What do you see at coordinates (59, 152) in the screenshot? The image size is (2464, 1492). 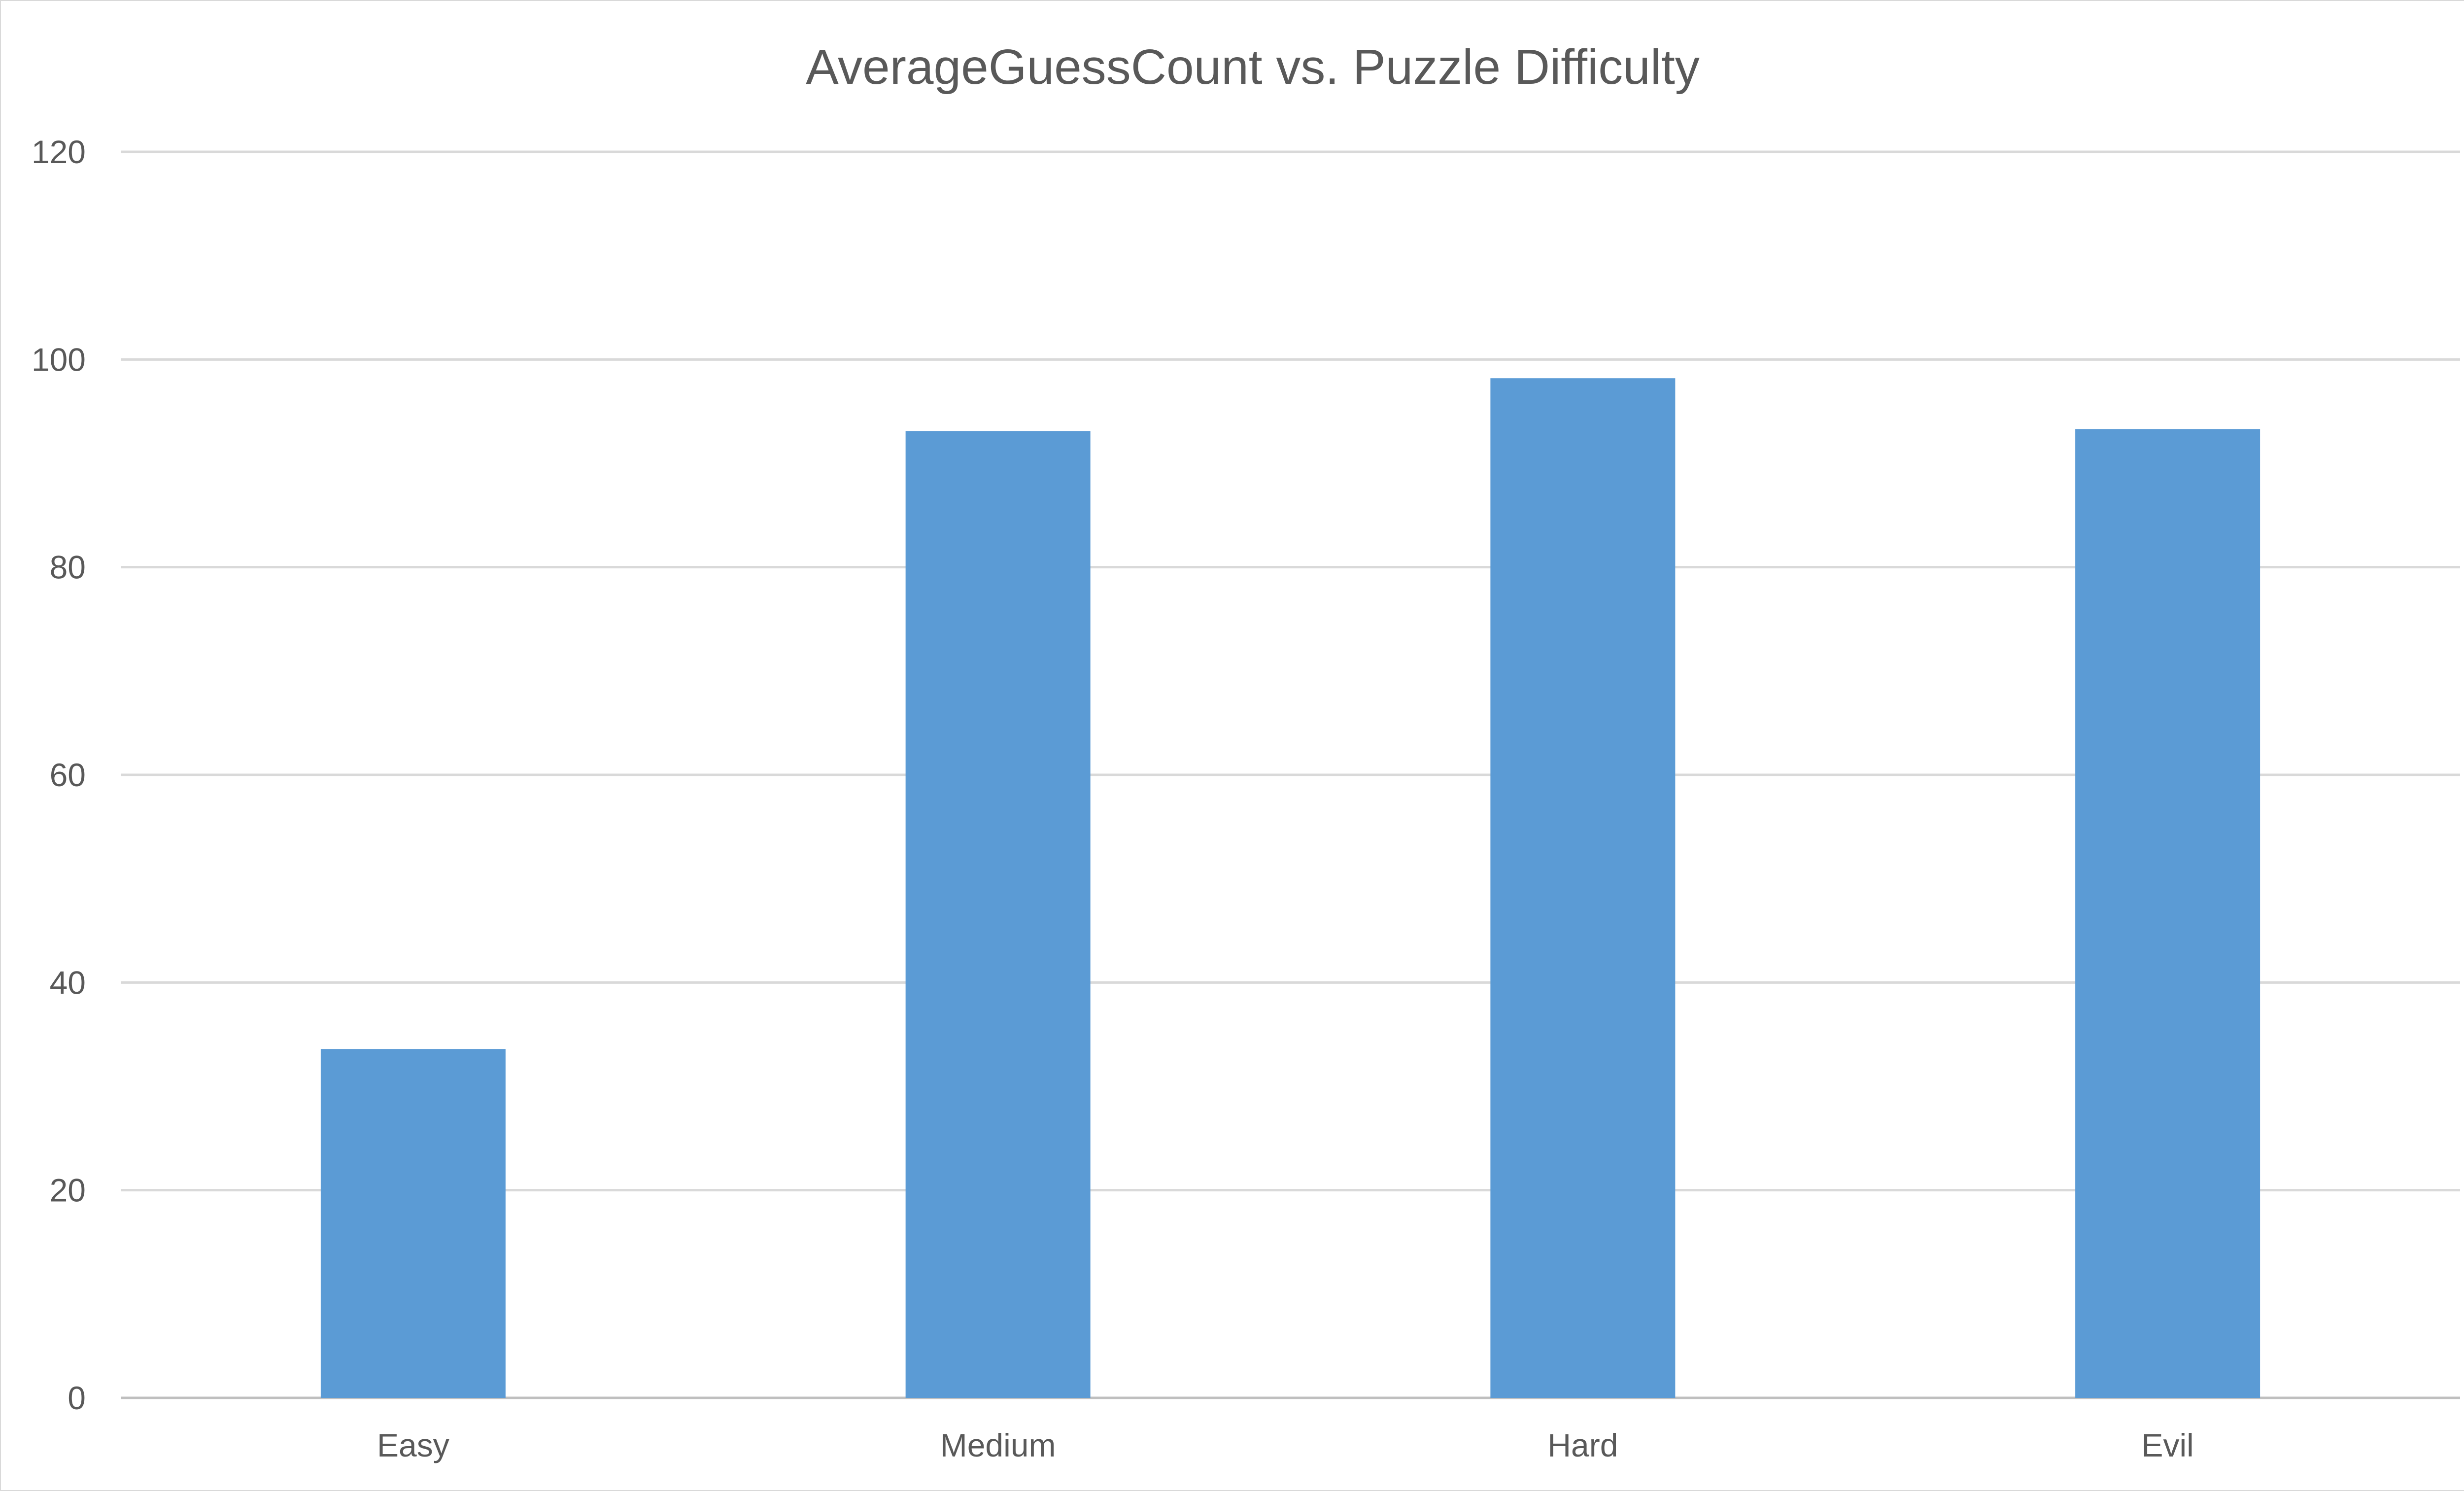 I see `y-tick-label: 120` at bounding box center [59, 152].